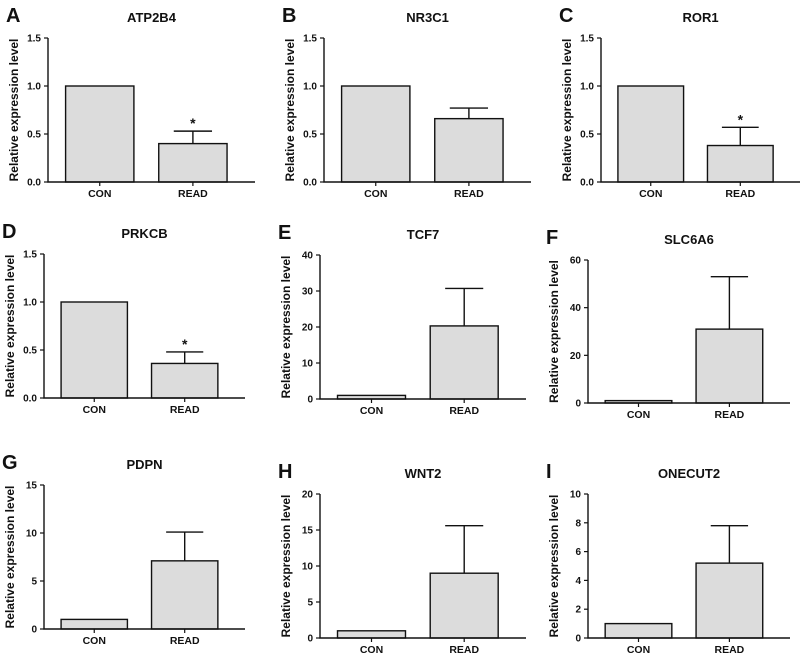  I want to click on panel-a-bar-con, so click(99, 134).